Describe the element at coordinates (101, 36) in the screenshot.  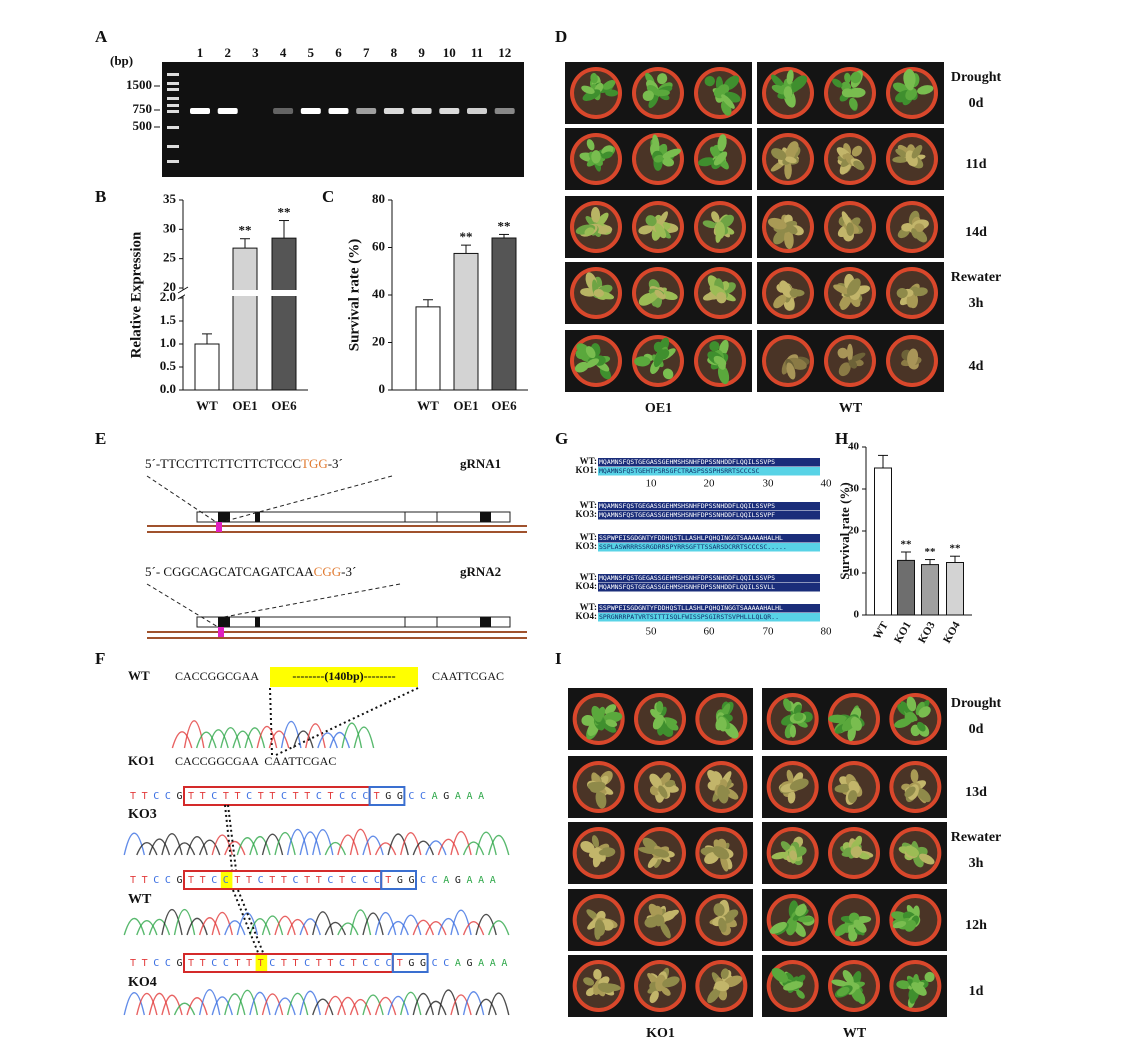
I see `panel-letter: A` at that location.